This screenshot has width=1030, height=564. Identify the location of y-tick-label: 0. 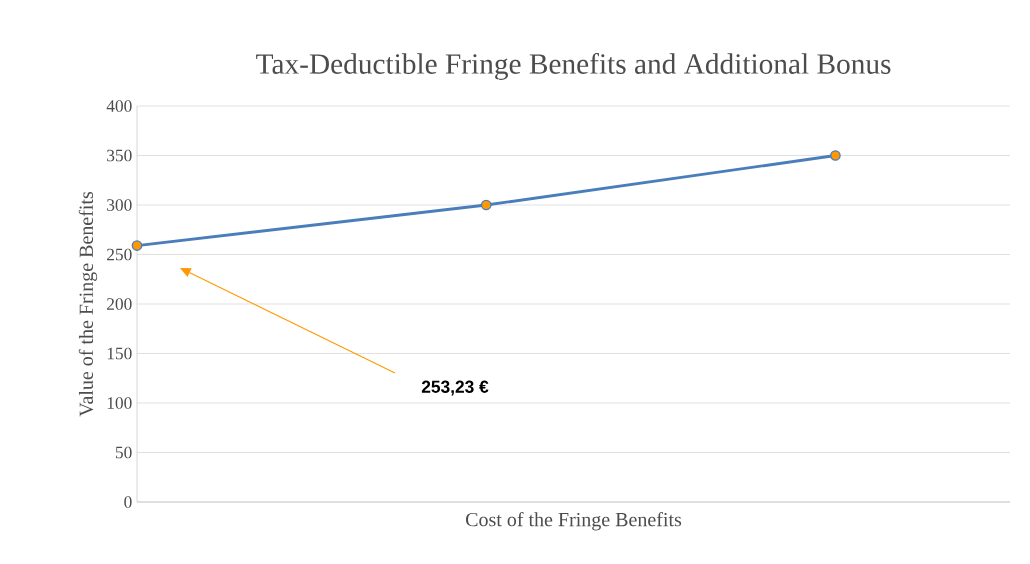
(128, 502).